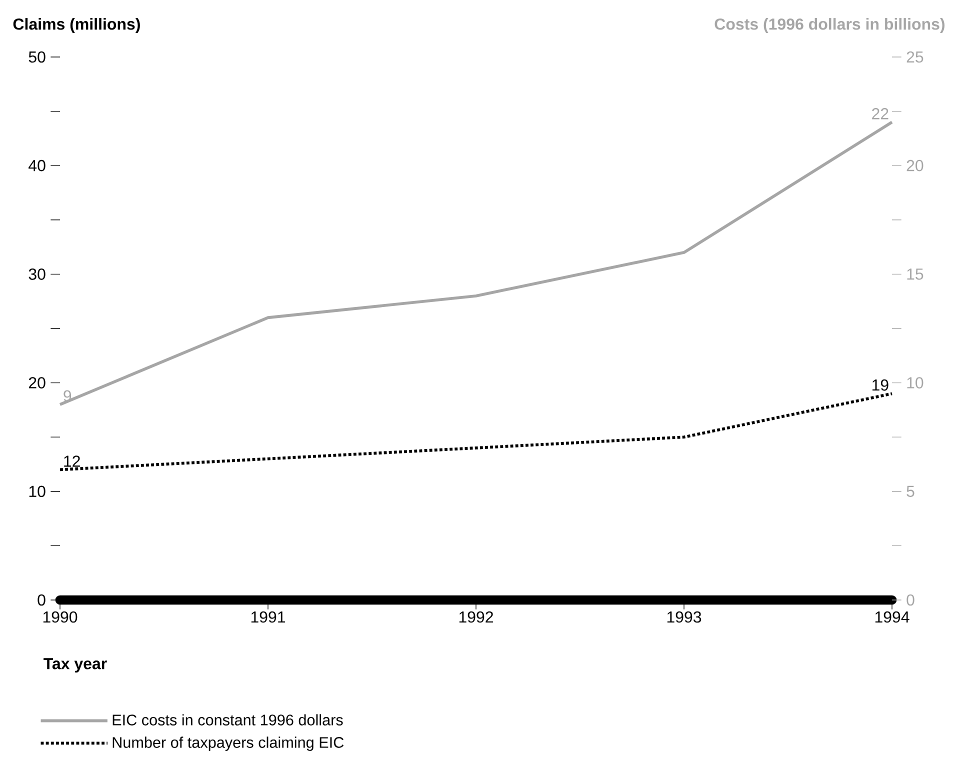  What do you see at coordinates (829, 25) in the screenshot?
I see `y2-axis-title: Costs (1996 dollars in billions)` at bounding box center [829, 25].